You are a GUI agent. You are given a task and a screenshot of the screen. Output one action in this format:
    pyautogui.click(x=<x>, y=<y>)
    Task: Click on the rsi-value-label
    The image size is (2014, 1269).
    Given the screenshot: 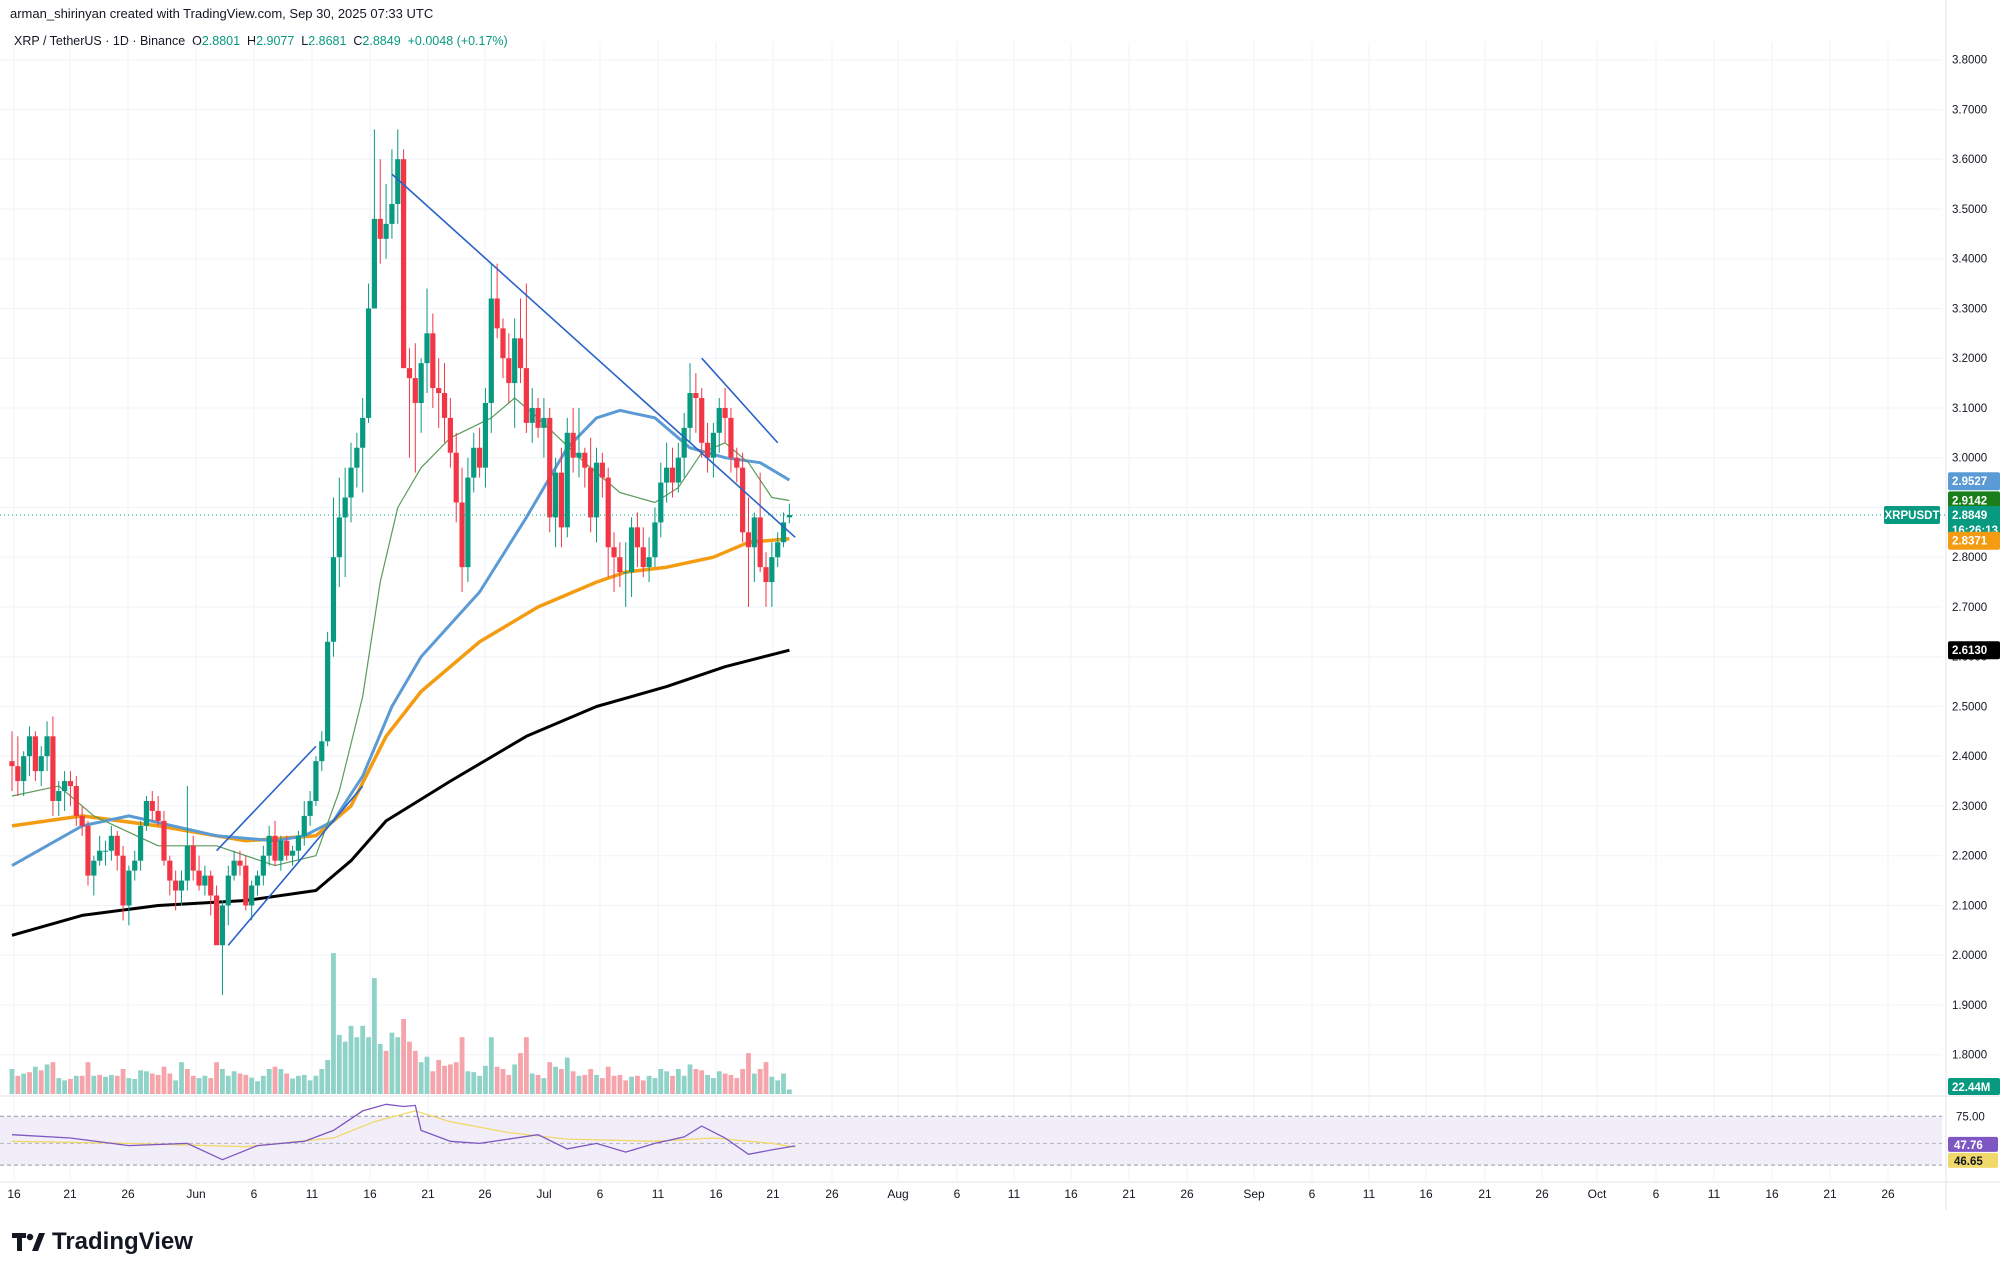 What is the action you would take?
    pyautogui.click(x=1973, y=1144)
    